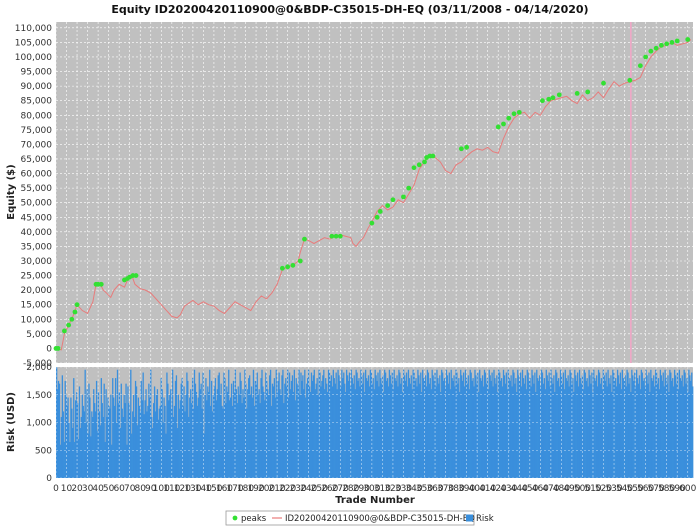  I want to click on x-tick-label: 120, so click(182, 489).